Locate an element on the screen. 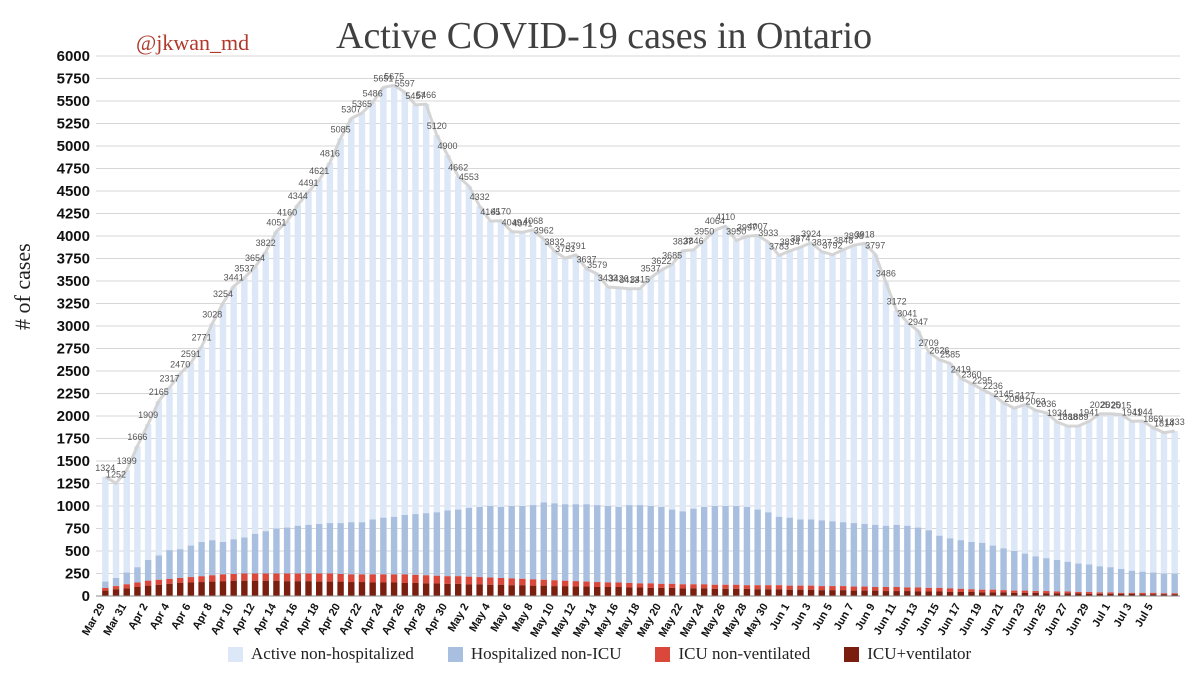  data-label: 3898 is located at coordinates (854, 236).